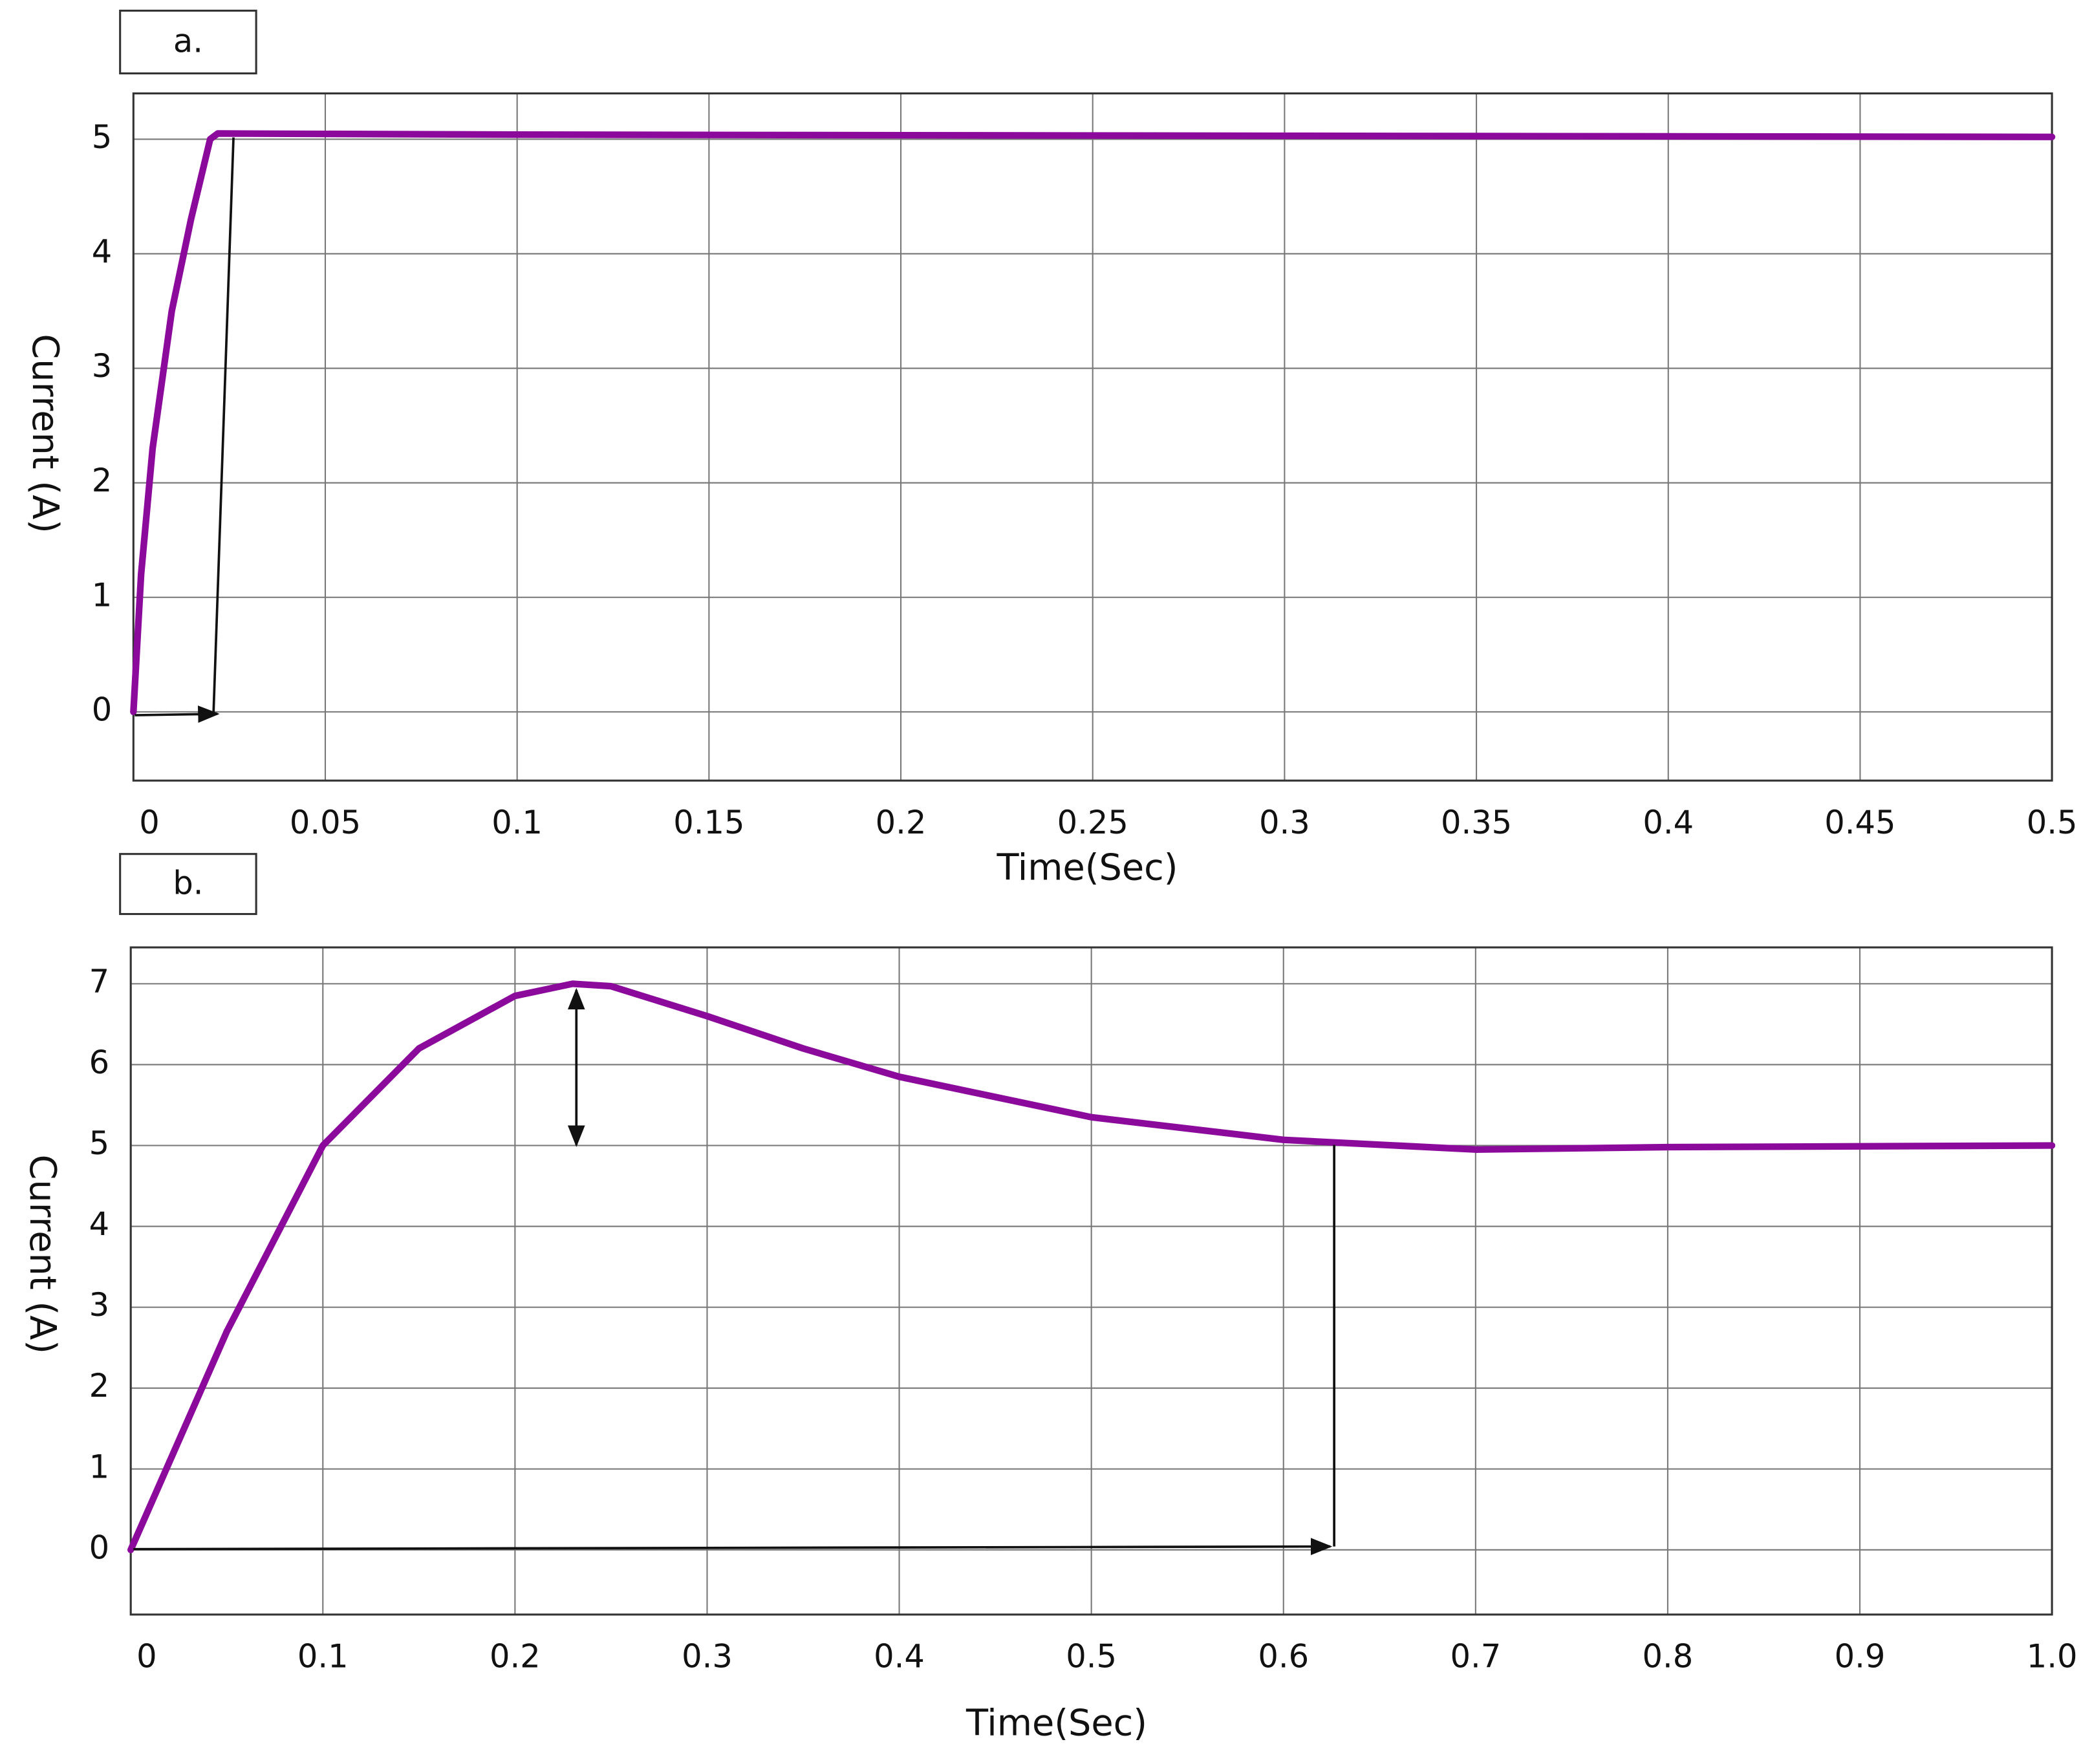 Image resolution: width=2092 pixels, height=1764 pixels. I want to click on arrow-line, so click(223, 426).